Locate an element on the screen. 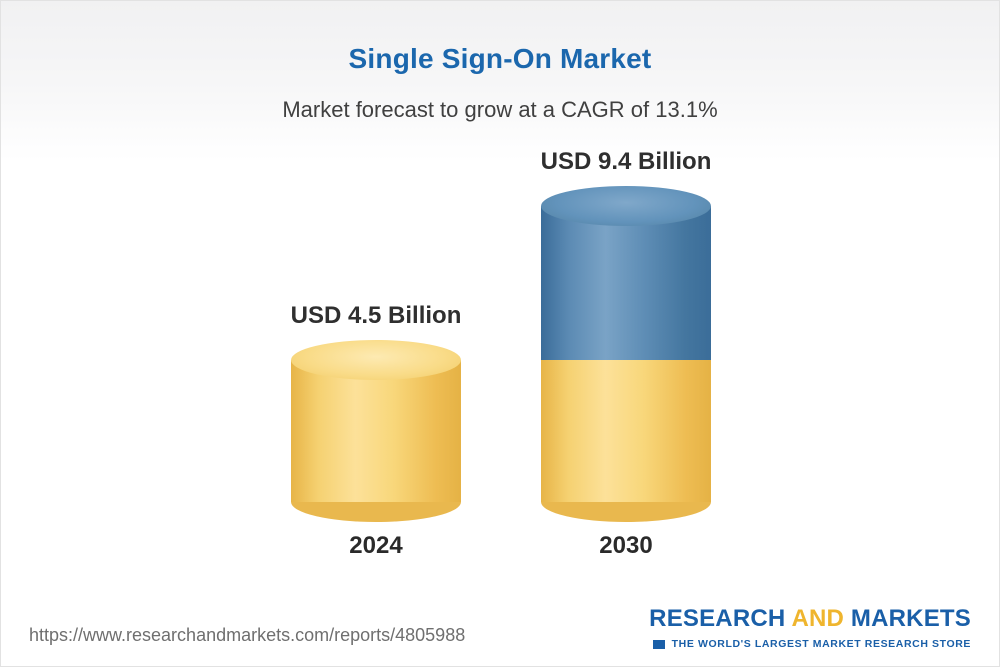 The height and width of the screenshot is (667, 1000). bar-group-2024: USD 4.5 Billion 2024 is located at coordinates (376, 431).